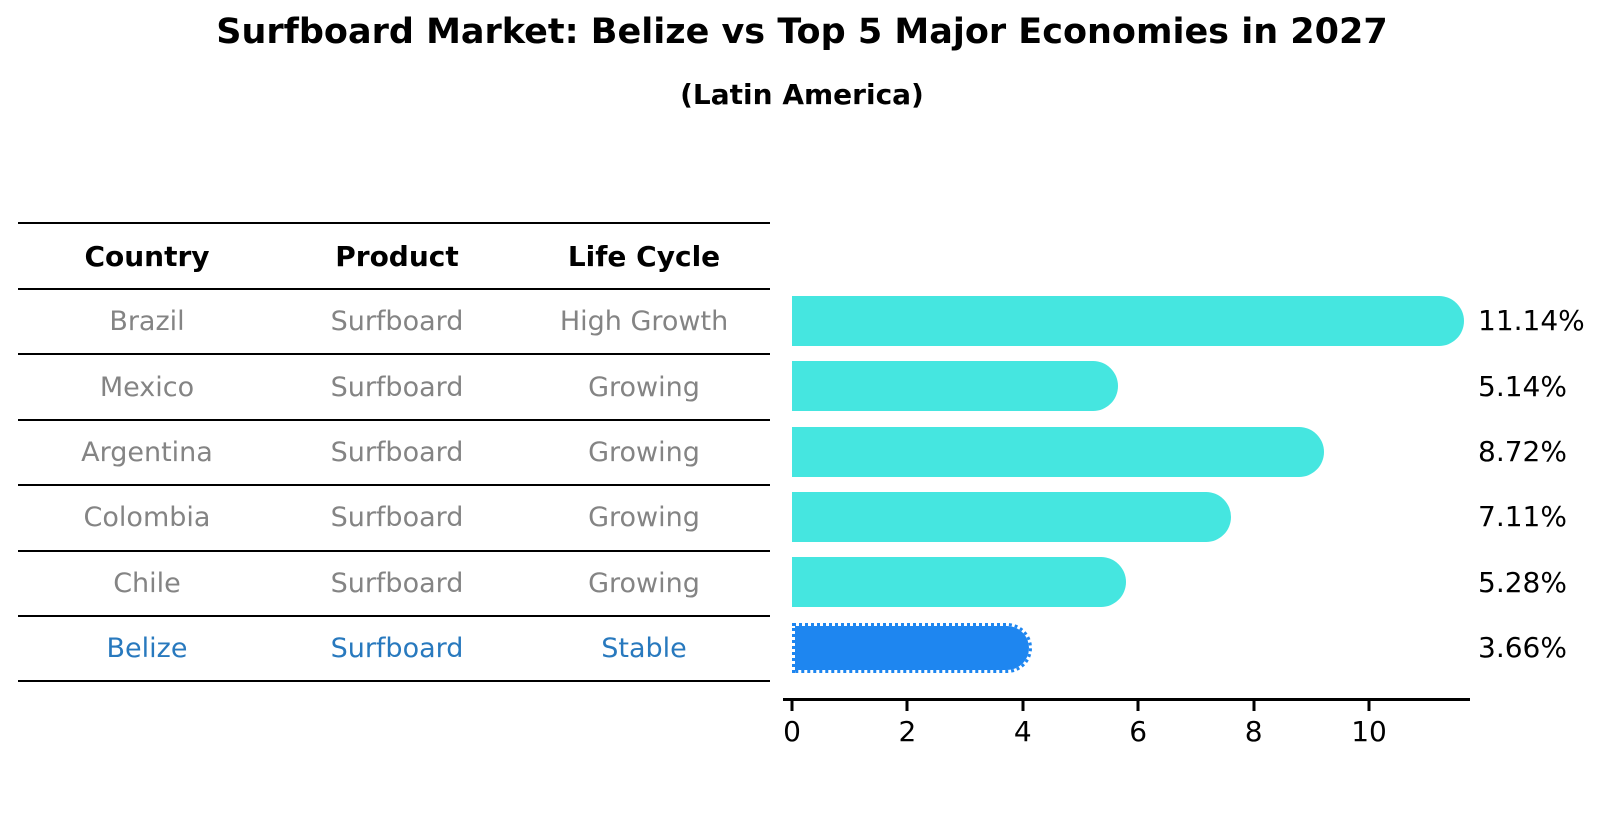 The image size is (1604, 823). Describe the element at coordinates (1522, 517) in the screenshot. I see `value-label: 7.11%` at that location.